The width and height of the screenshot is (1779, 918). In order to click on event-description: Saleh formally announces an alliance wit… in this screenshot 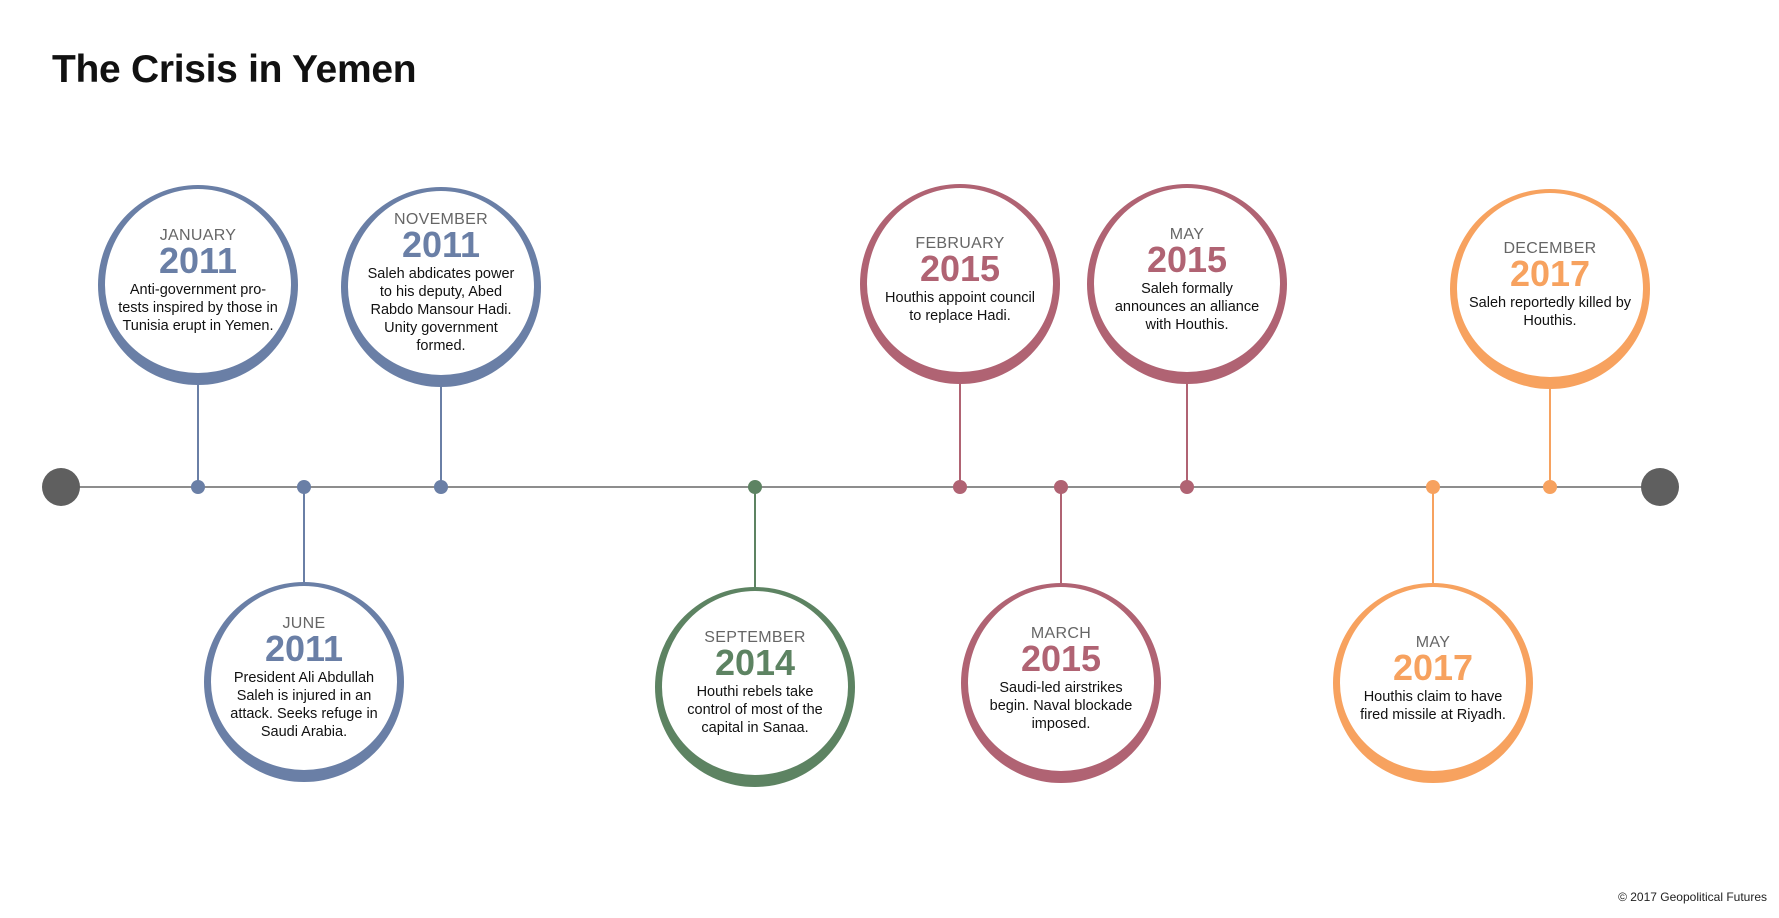, I will do `click(1187, 306)`.